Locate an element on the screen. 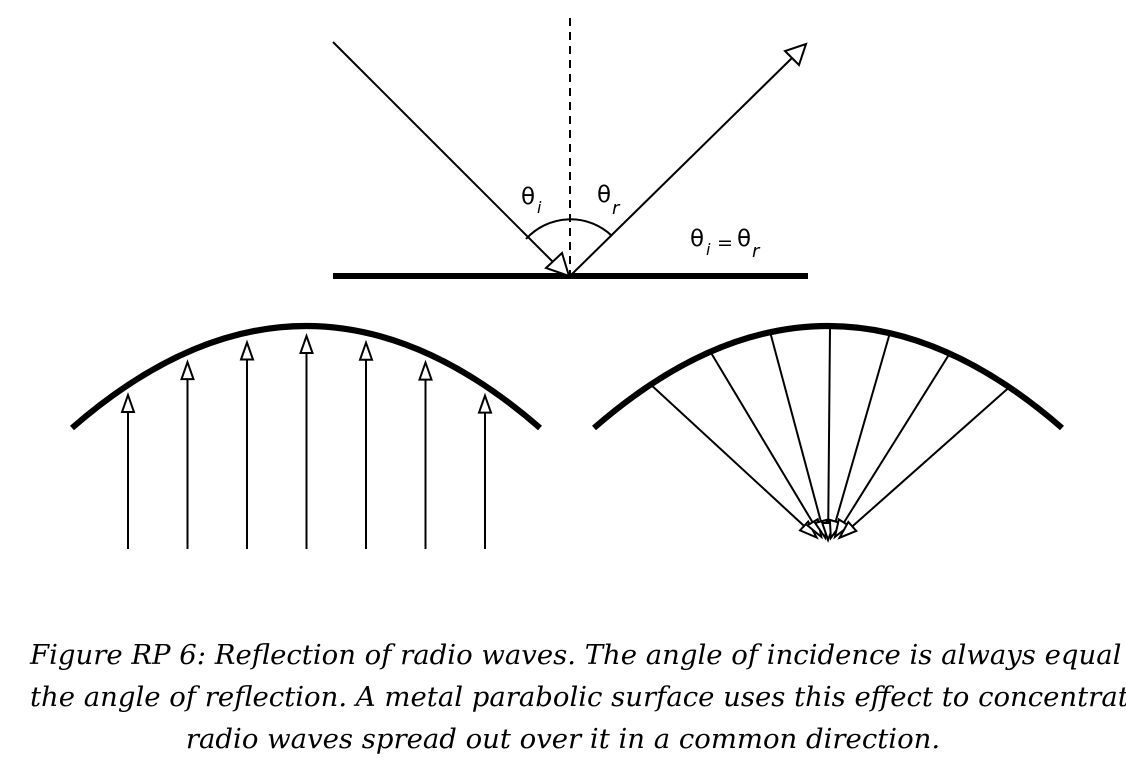  converging-rays is located at coordinates (830, 435).